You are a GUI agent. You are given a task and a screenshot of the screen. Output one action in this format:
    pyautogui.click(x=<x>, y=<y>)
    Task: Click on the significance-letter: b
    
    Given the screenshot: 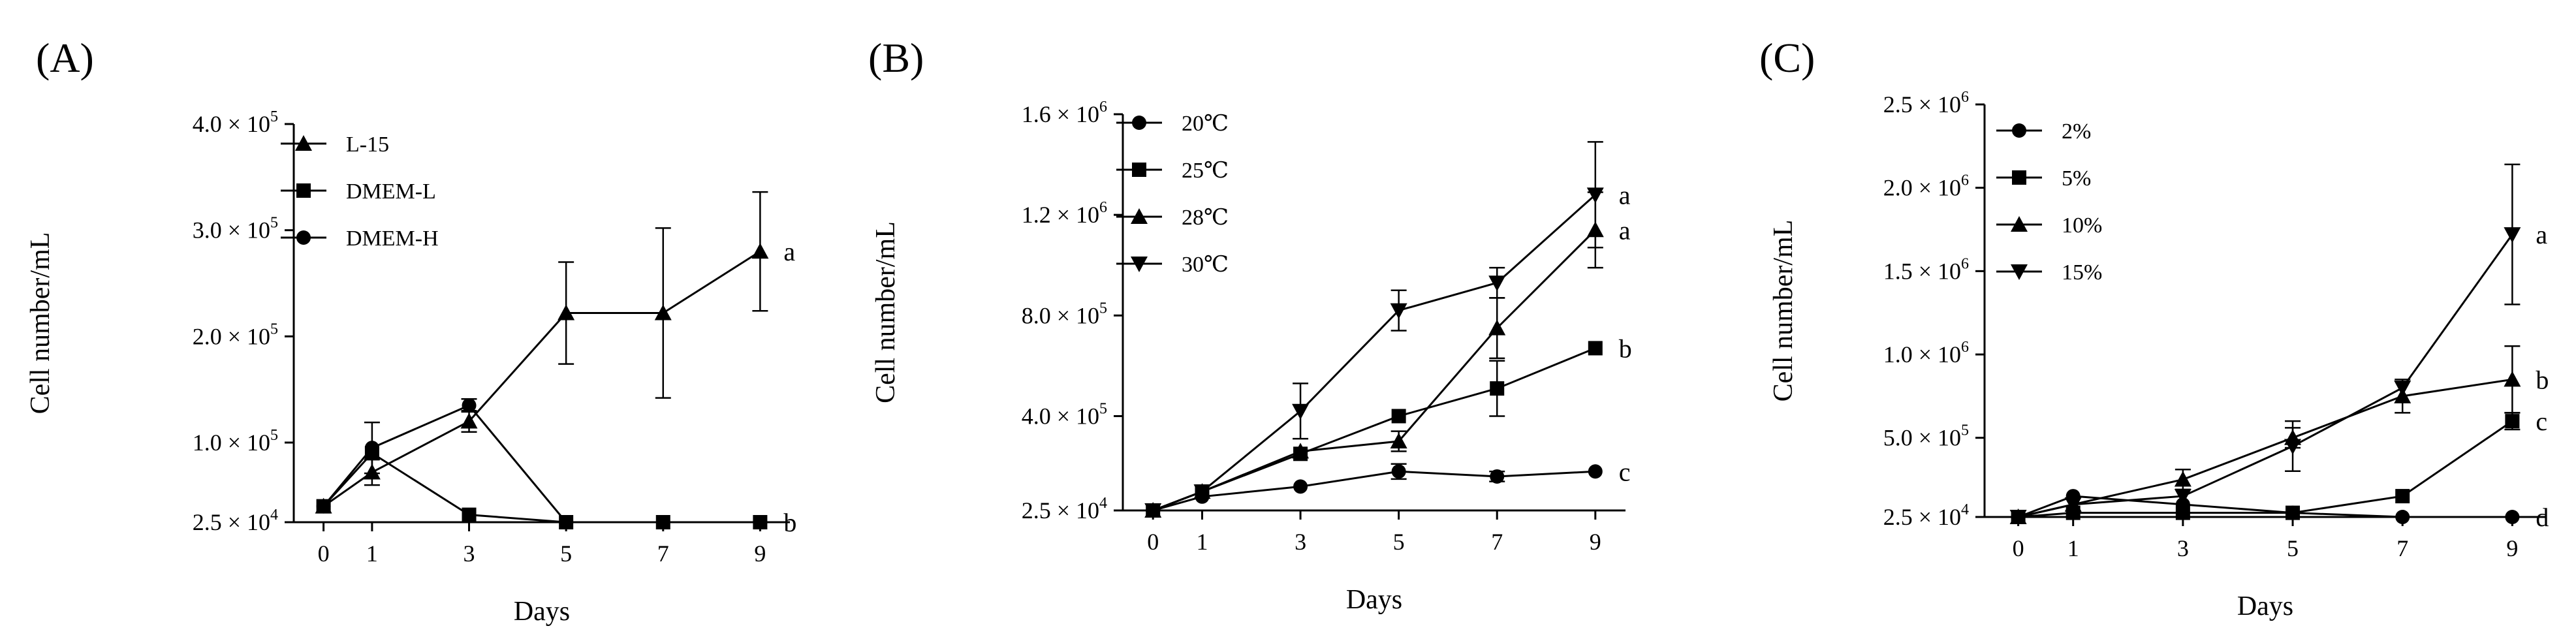 What is the action you would take?
    pyautogui.click(x=2542, y=379)
    